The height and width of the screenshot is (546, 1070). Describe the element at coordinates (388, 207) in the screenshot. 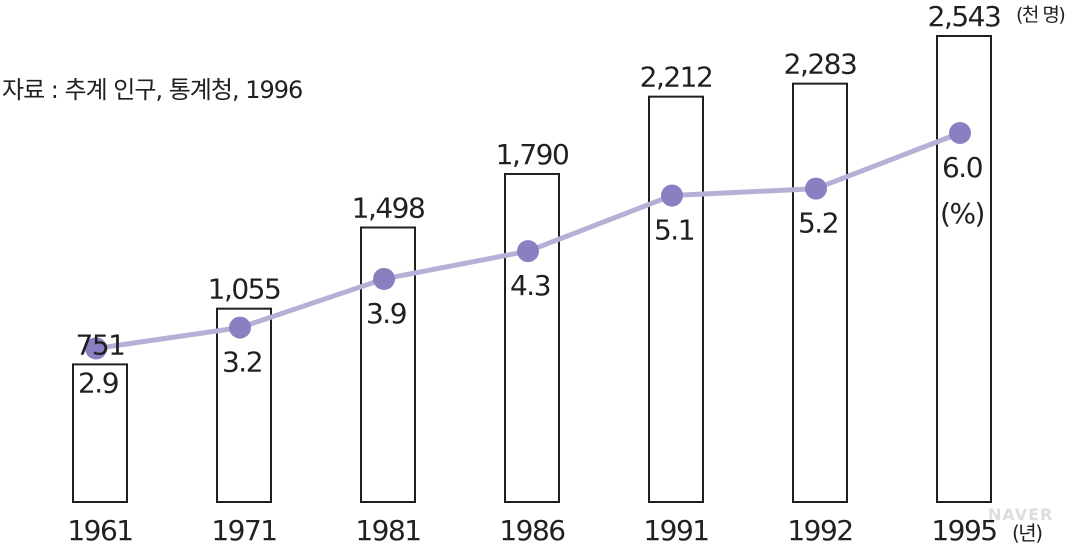

I see `bar-value-label: 1,498` at that location.